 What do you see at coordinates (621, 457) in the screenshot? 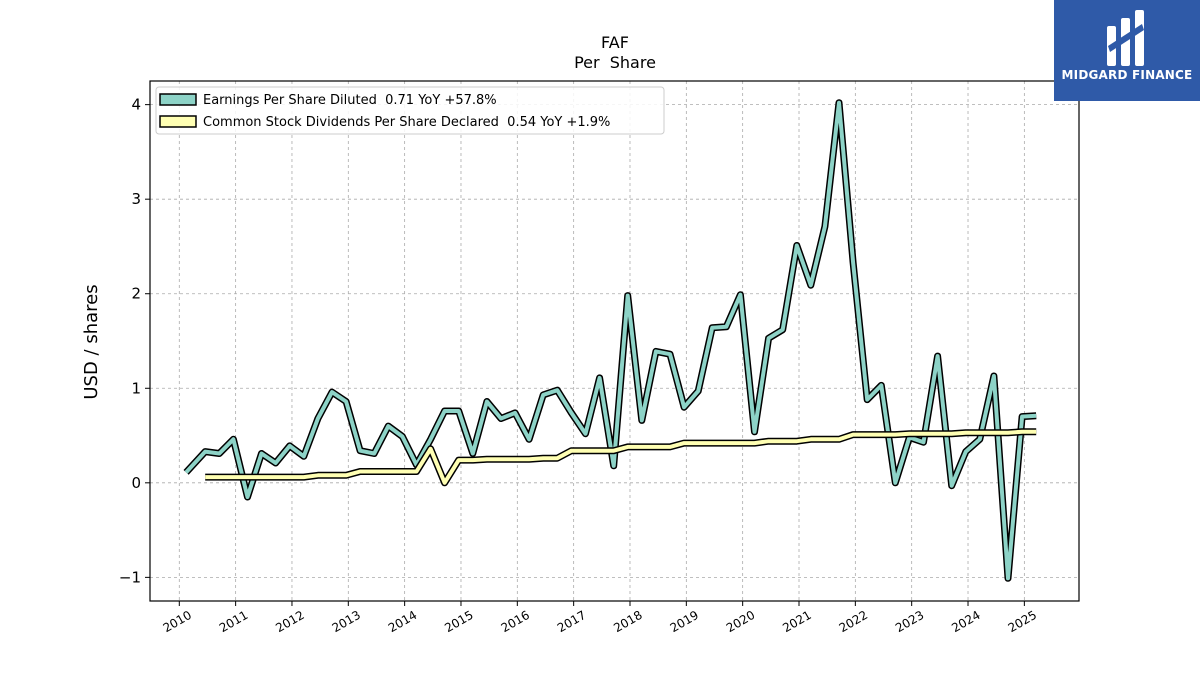
I see `series-line-dividends` at bounding box center [621, 457].